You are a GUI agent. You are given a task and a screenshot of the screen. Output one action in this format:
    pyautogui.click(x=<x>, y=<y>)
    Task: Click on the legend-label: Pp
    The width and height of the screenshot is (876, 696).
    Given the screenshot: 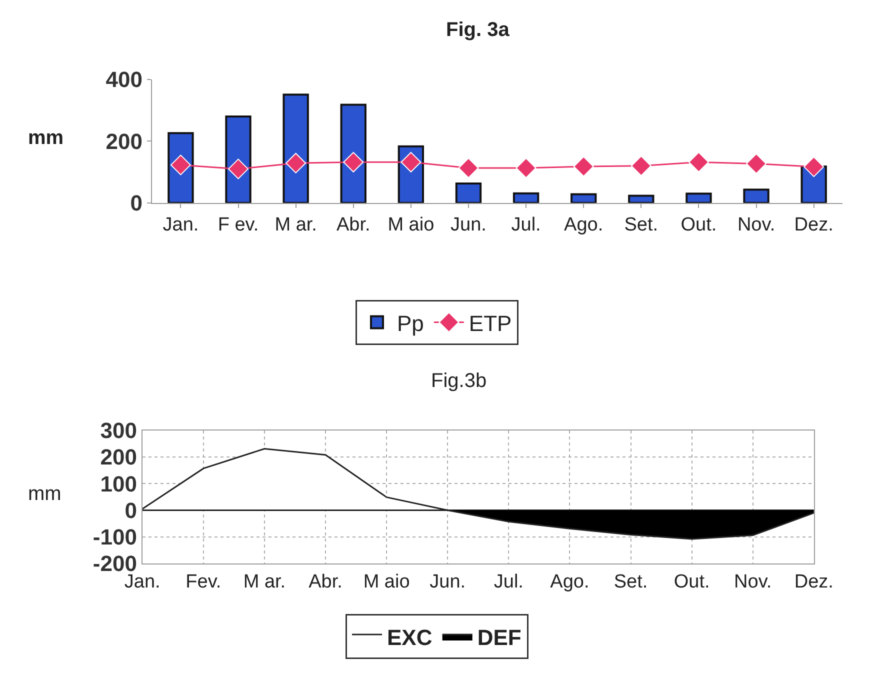 What is the action you would take?
    pyautogui.click(x=410, y=323)
    